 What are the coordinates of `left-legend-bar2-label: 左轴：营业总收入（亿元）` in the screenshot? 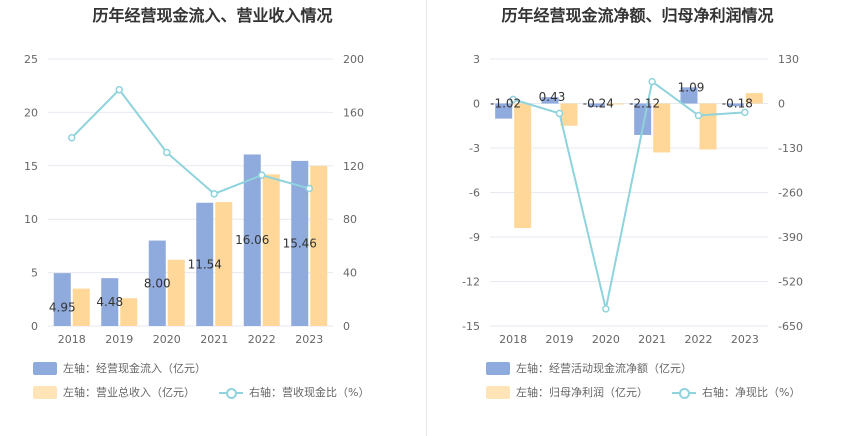 It's located at (129, 392).